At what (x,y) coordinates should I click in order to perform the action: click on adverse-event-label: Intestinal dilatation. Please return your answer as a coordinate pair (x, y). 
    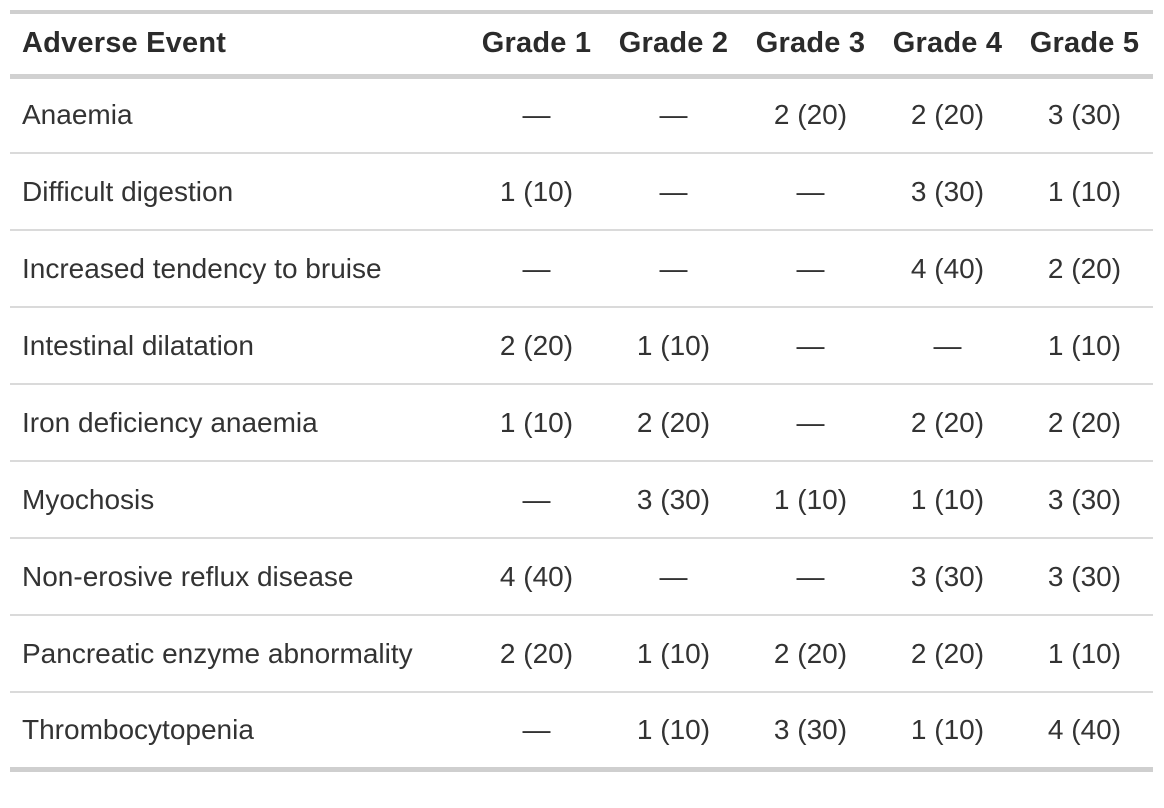
    Looking at the image, I should click on (239, 346).